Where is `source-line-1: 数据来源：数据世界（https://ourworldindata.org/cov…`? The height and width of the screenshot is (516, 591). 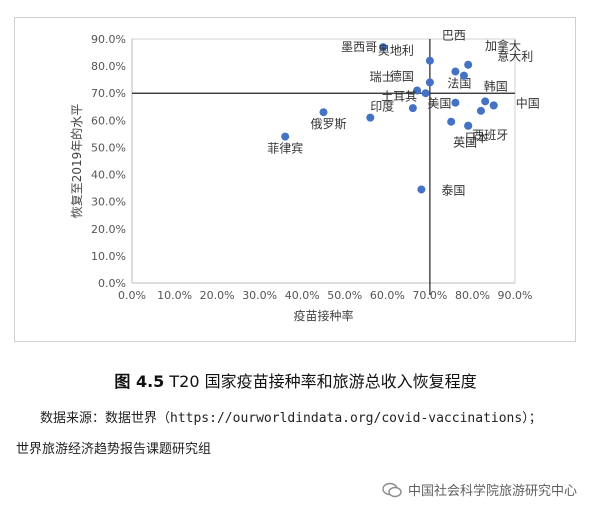
source-line-1: 数据来源：数据世界（https://ourworldindata.org/cov… is located at coordinates (291, 418).